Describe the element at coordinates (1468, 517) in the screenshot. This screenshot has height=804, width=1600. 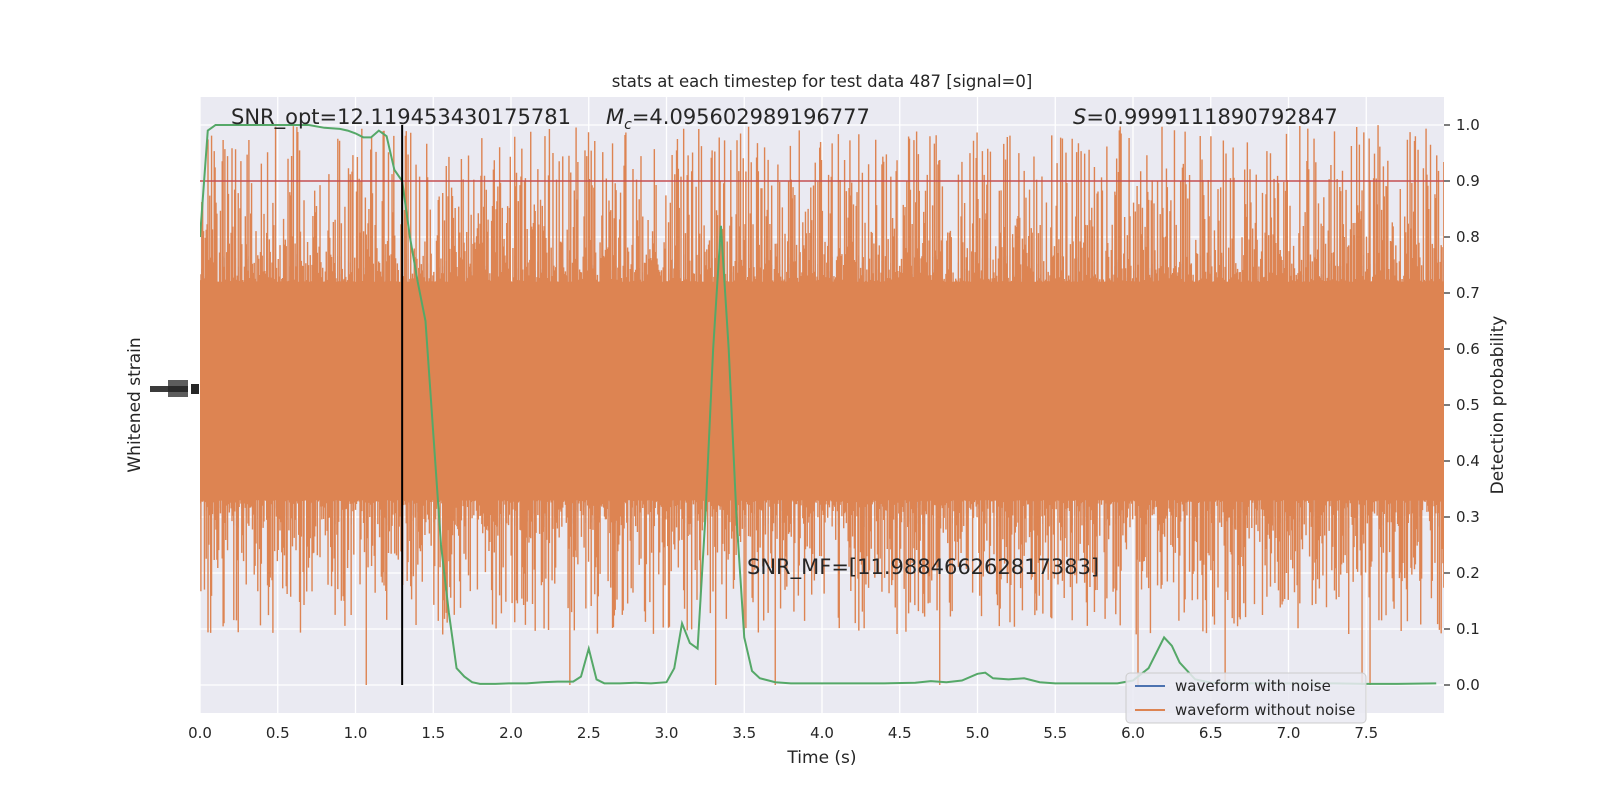
I see `y-tick-label: 0.3` at that location.